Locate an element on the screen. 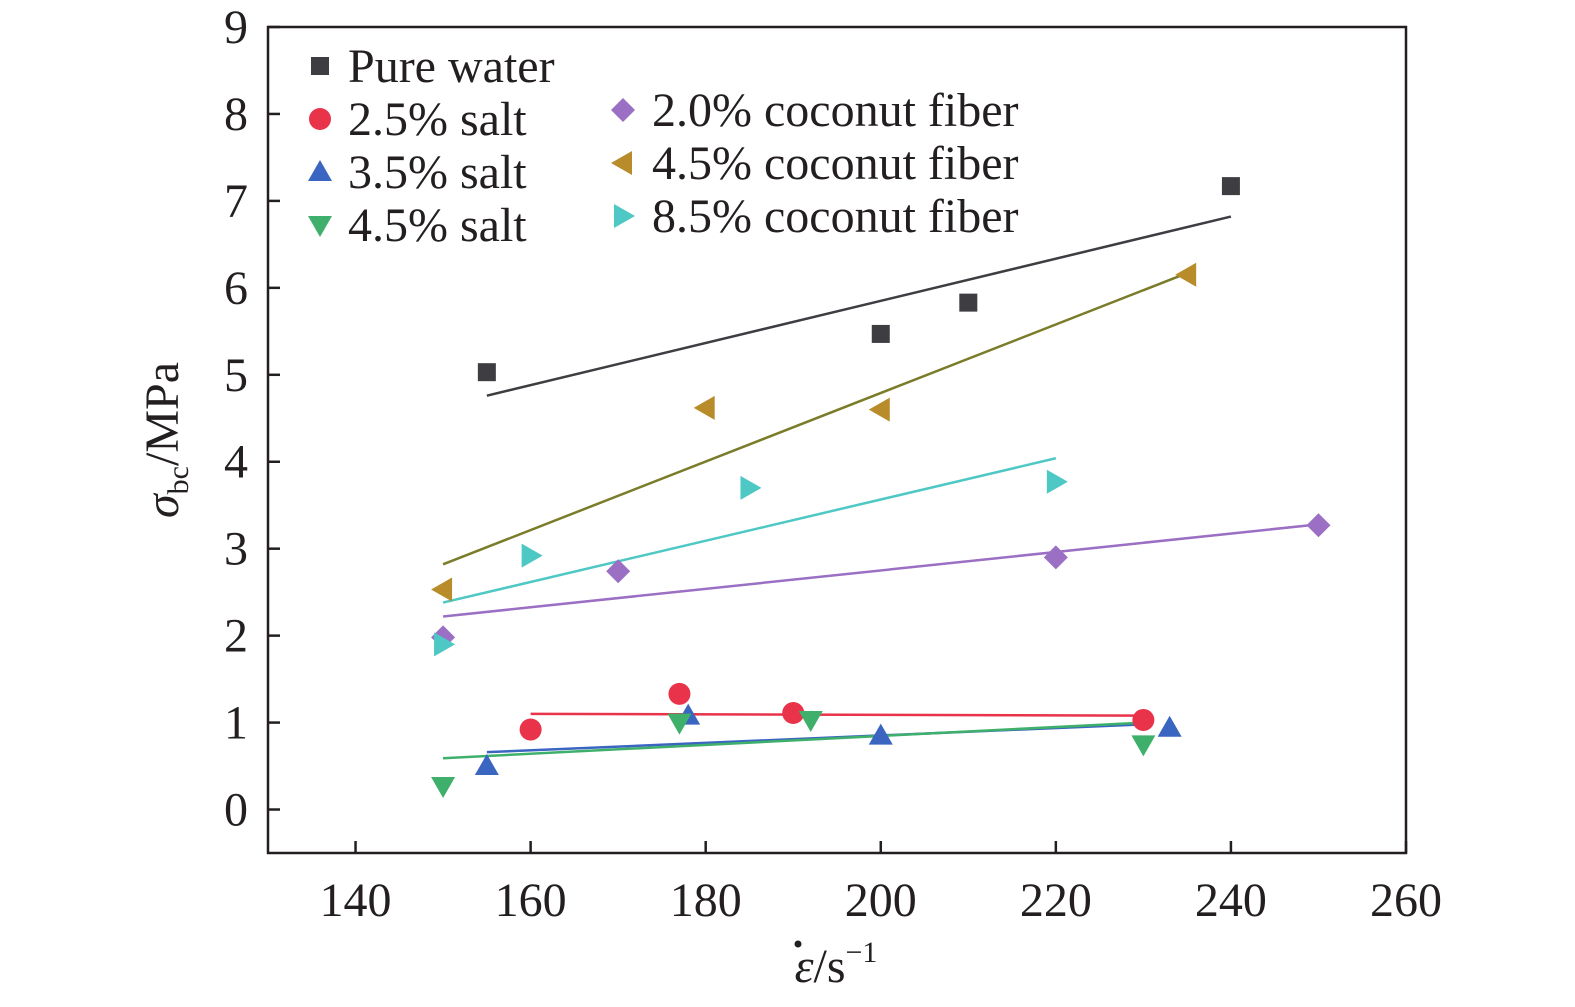 This screenshot has height=1007, width=1575. y-axis-unit: /MPa is located at coordinates (162, 414).